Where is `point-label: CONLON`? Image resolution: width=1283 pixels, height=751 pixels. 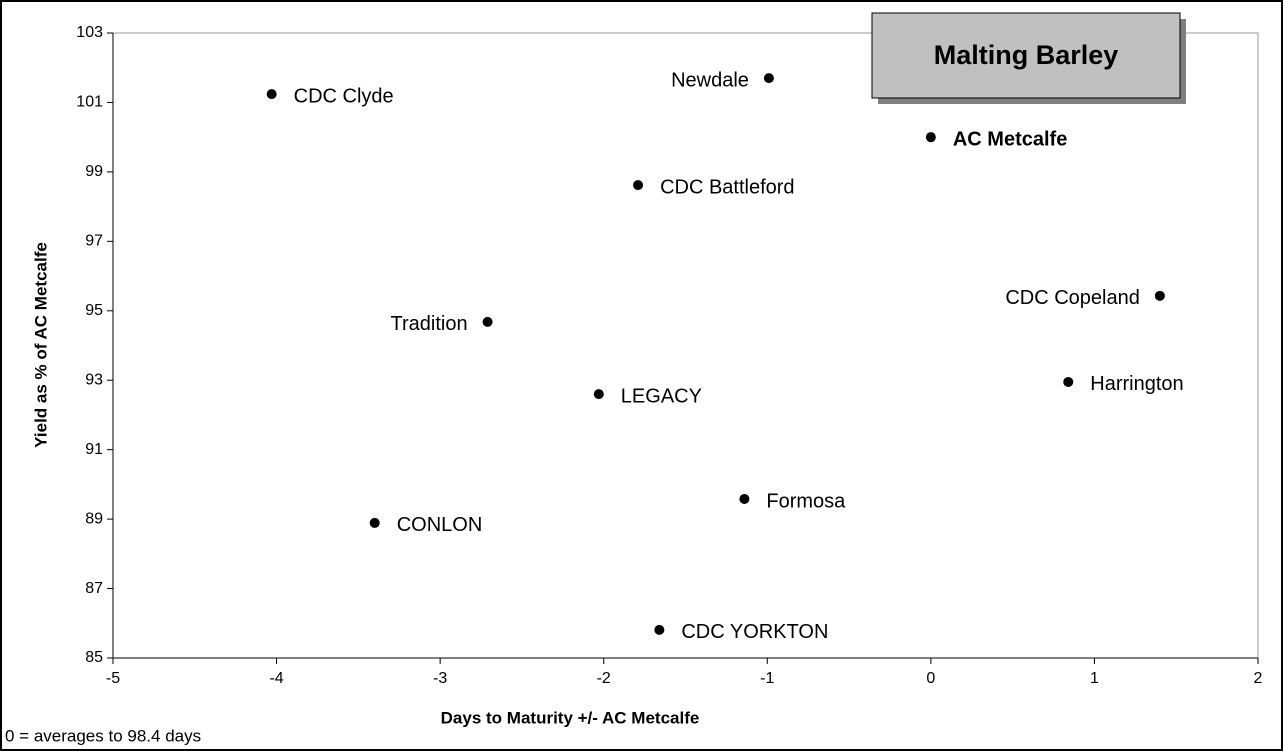 point-label: CONLON is located at coordinates (440, 525).